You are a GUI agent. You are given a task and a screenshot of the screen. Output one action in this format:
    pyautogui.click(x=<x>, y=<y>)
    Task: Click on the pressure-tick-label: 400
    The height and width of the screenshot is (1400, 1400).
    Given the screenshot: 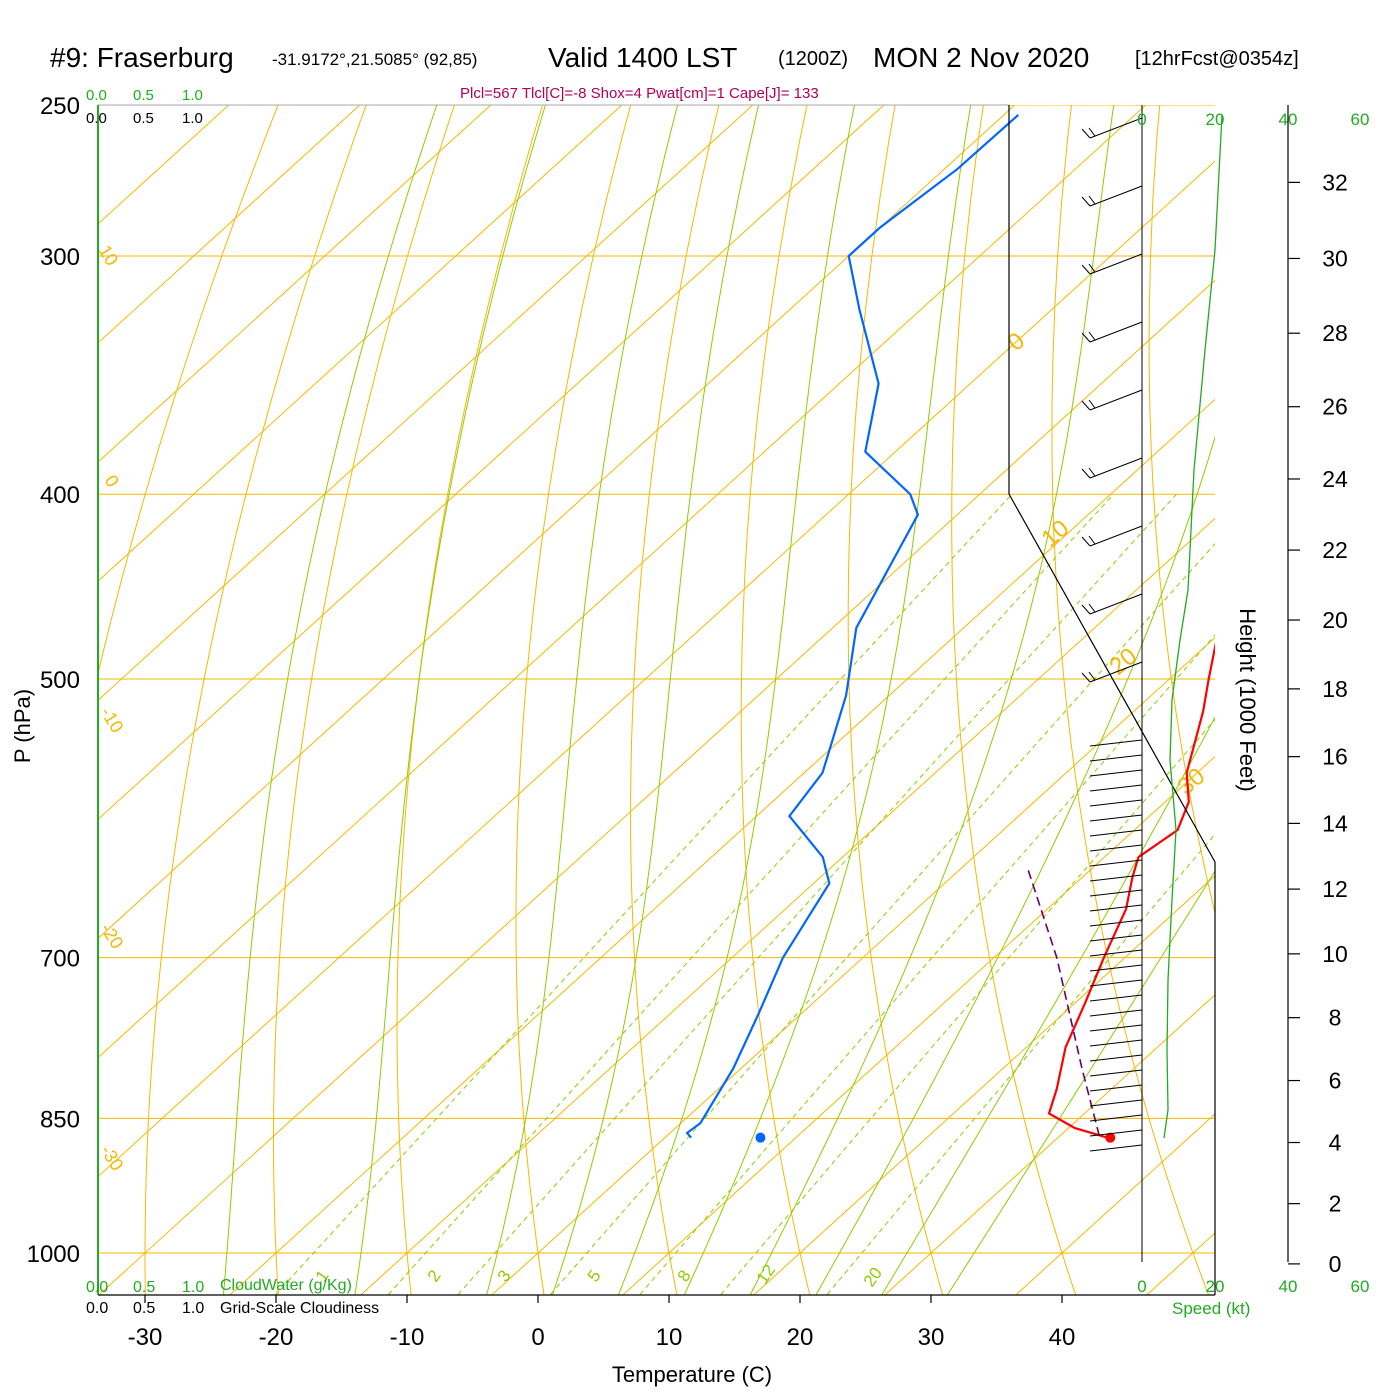 What is the action you would take?
    pyautogui.click(x=60, y=495)
    